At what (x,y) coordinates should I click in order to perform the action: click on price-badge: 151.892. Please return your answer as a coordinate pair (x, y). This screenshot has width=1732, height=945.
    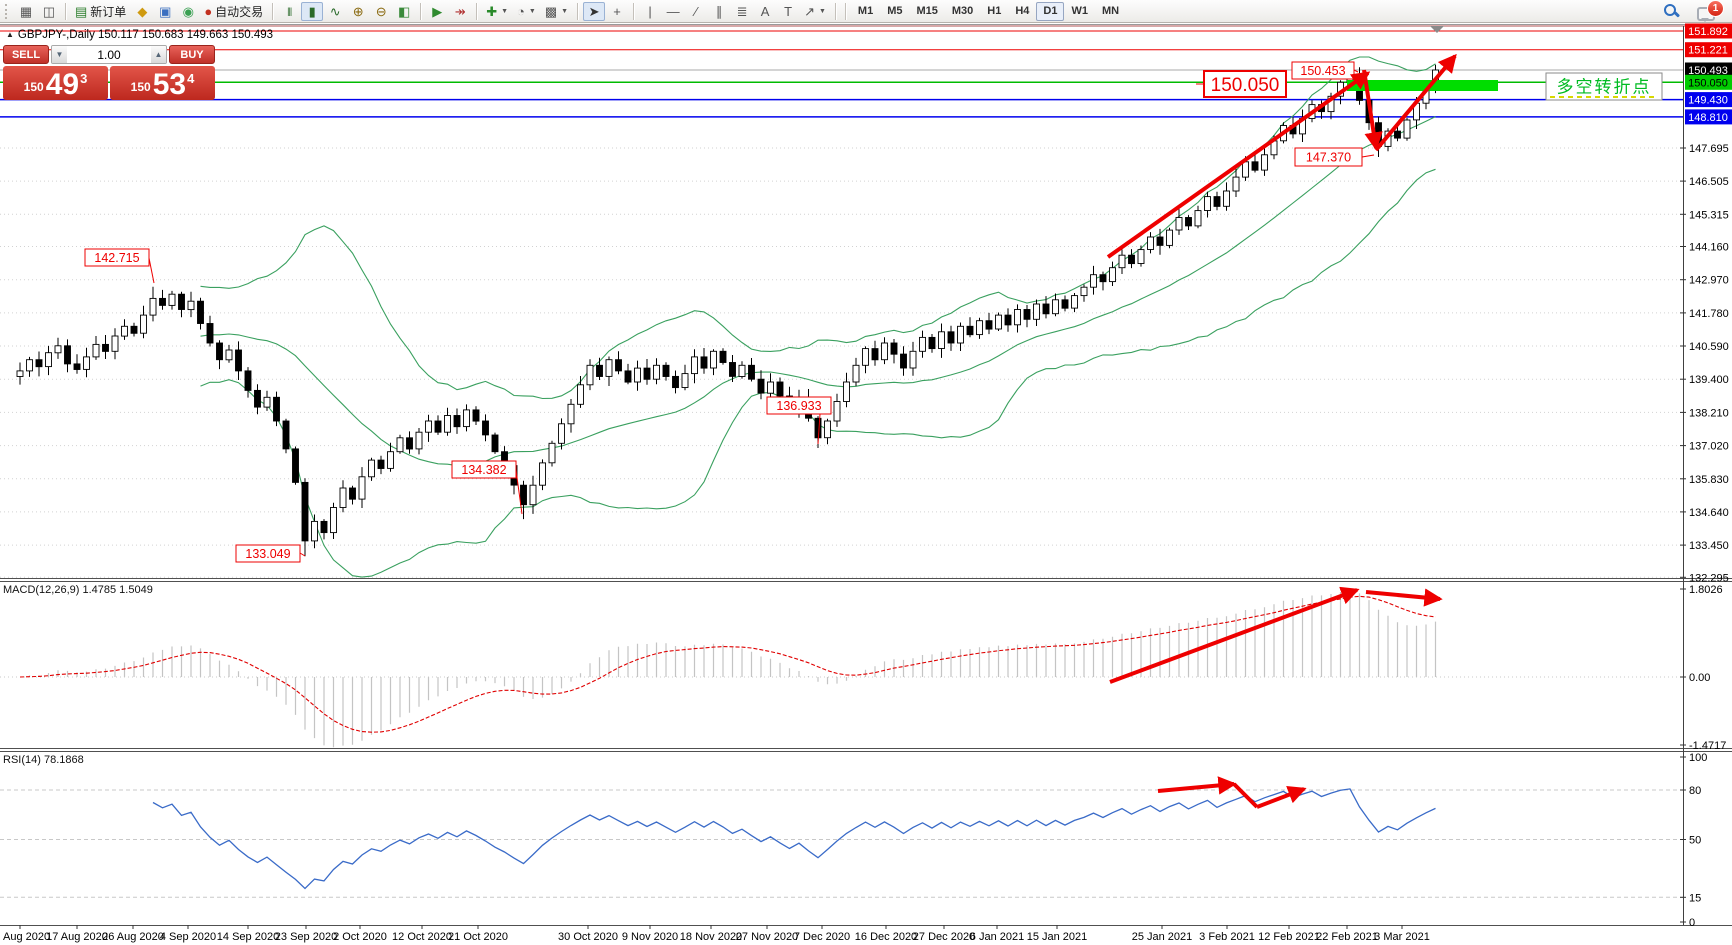
    Looking at the image, I should click on (1708, 31).